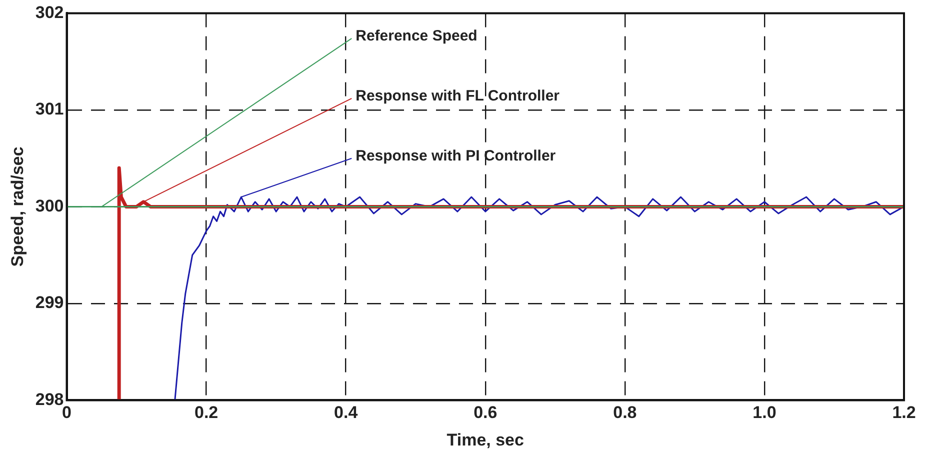  What do you see at coordinates (17, 206) in the screenshot?
I see `y-axis-title: Speed, rad/sec` at bounding box center [17, 206].